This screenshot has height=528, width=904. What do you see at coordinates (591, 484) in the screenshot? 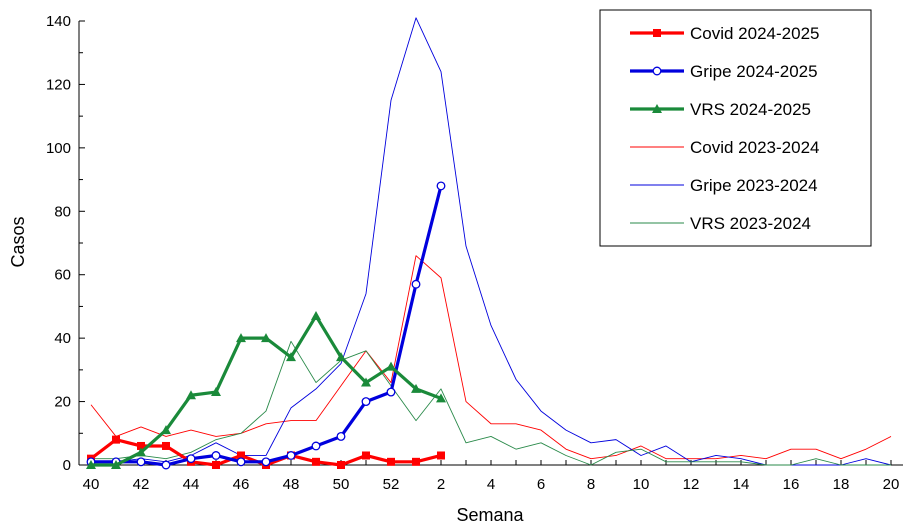
I see `x-tick-label: 8` at bounding box center [591, 484].